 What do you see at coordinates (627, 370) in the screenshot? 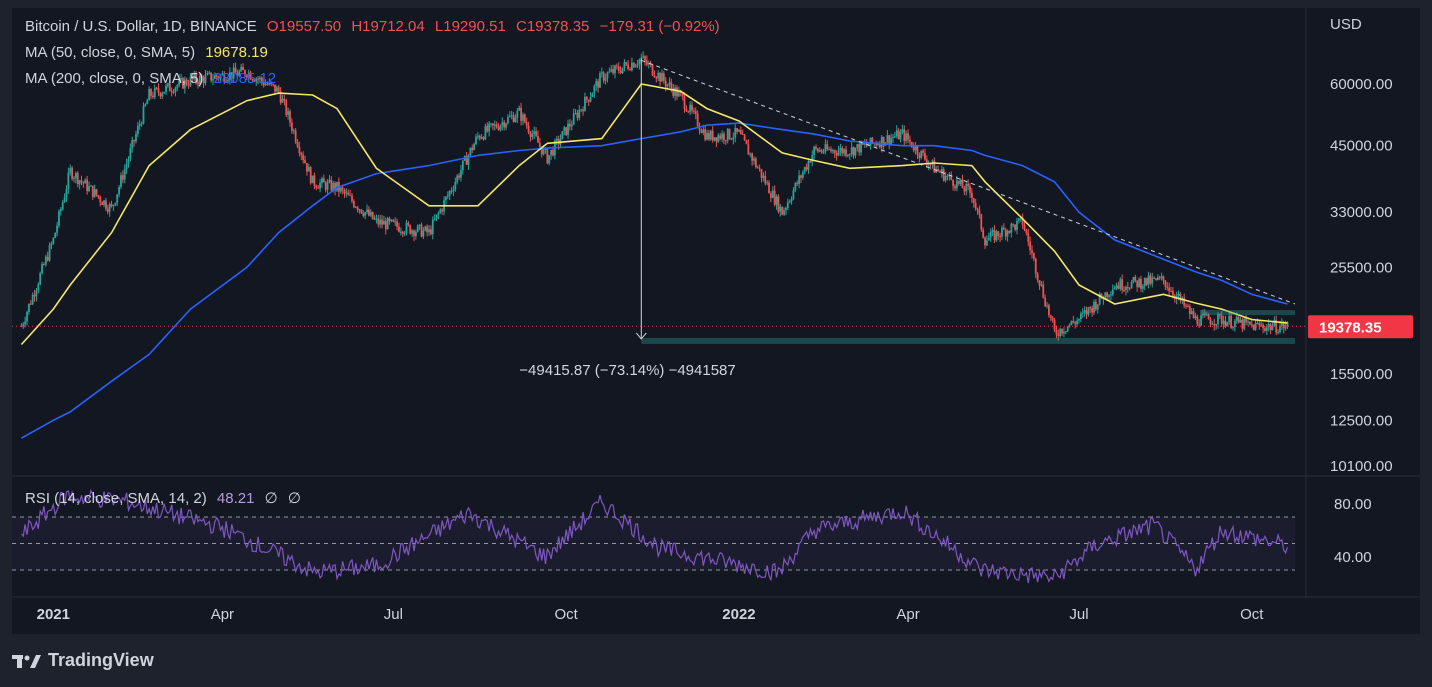
I see `measure-label: −49415.87 (−73.14%) −4941587` at bounding box center [627, 370].